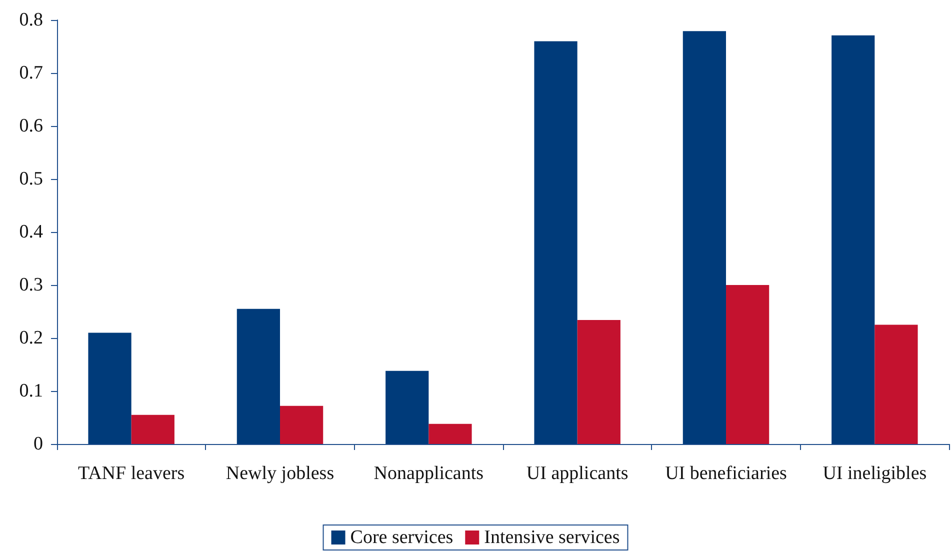 The width and height of the screenshot is (951, 552). I want to click on x-tick-label: UI applicants, so click(577, 473).